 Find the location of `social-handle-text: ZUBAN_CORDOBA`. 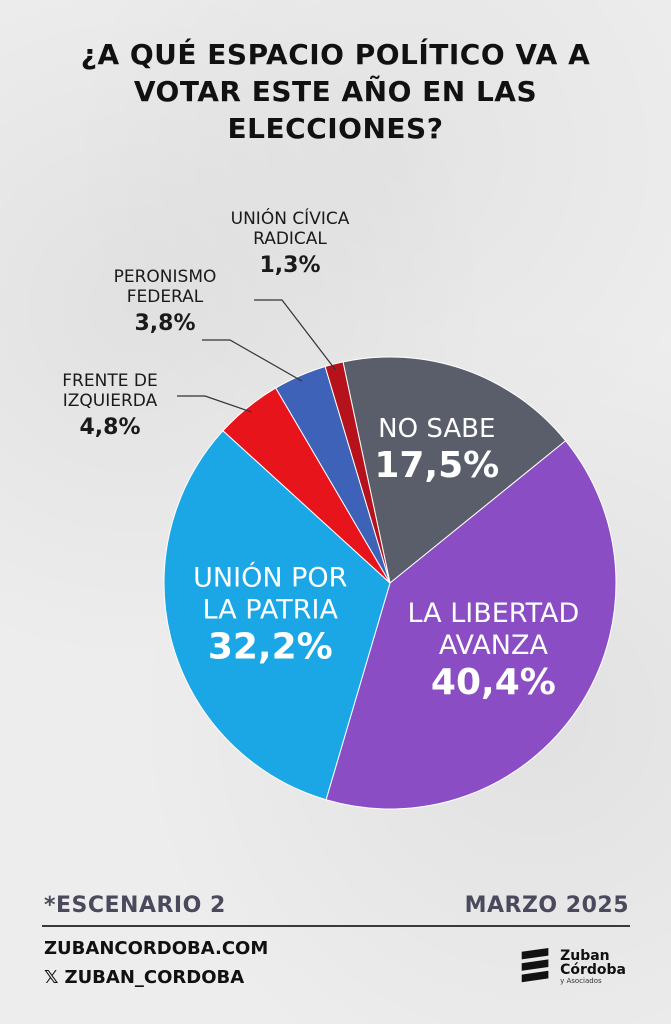

social-handle-text: ZUBAN_CORDOBA is located at coordinates (154, 977).